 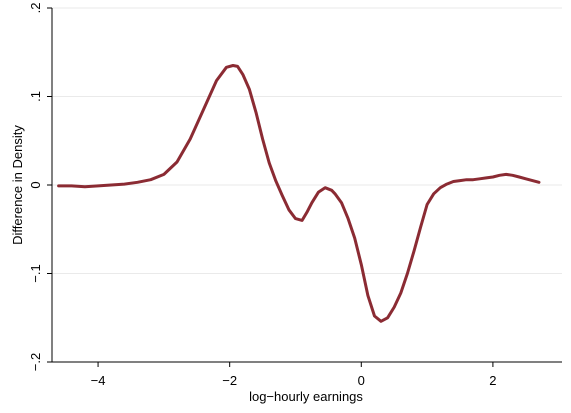 I want to click on x-tick-label: −2, so click(x=229, y=380).